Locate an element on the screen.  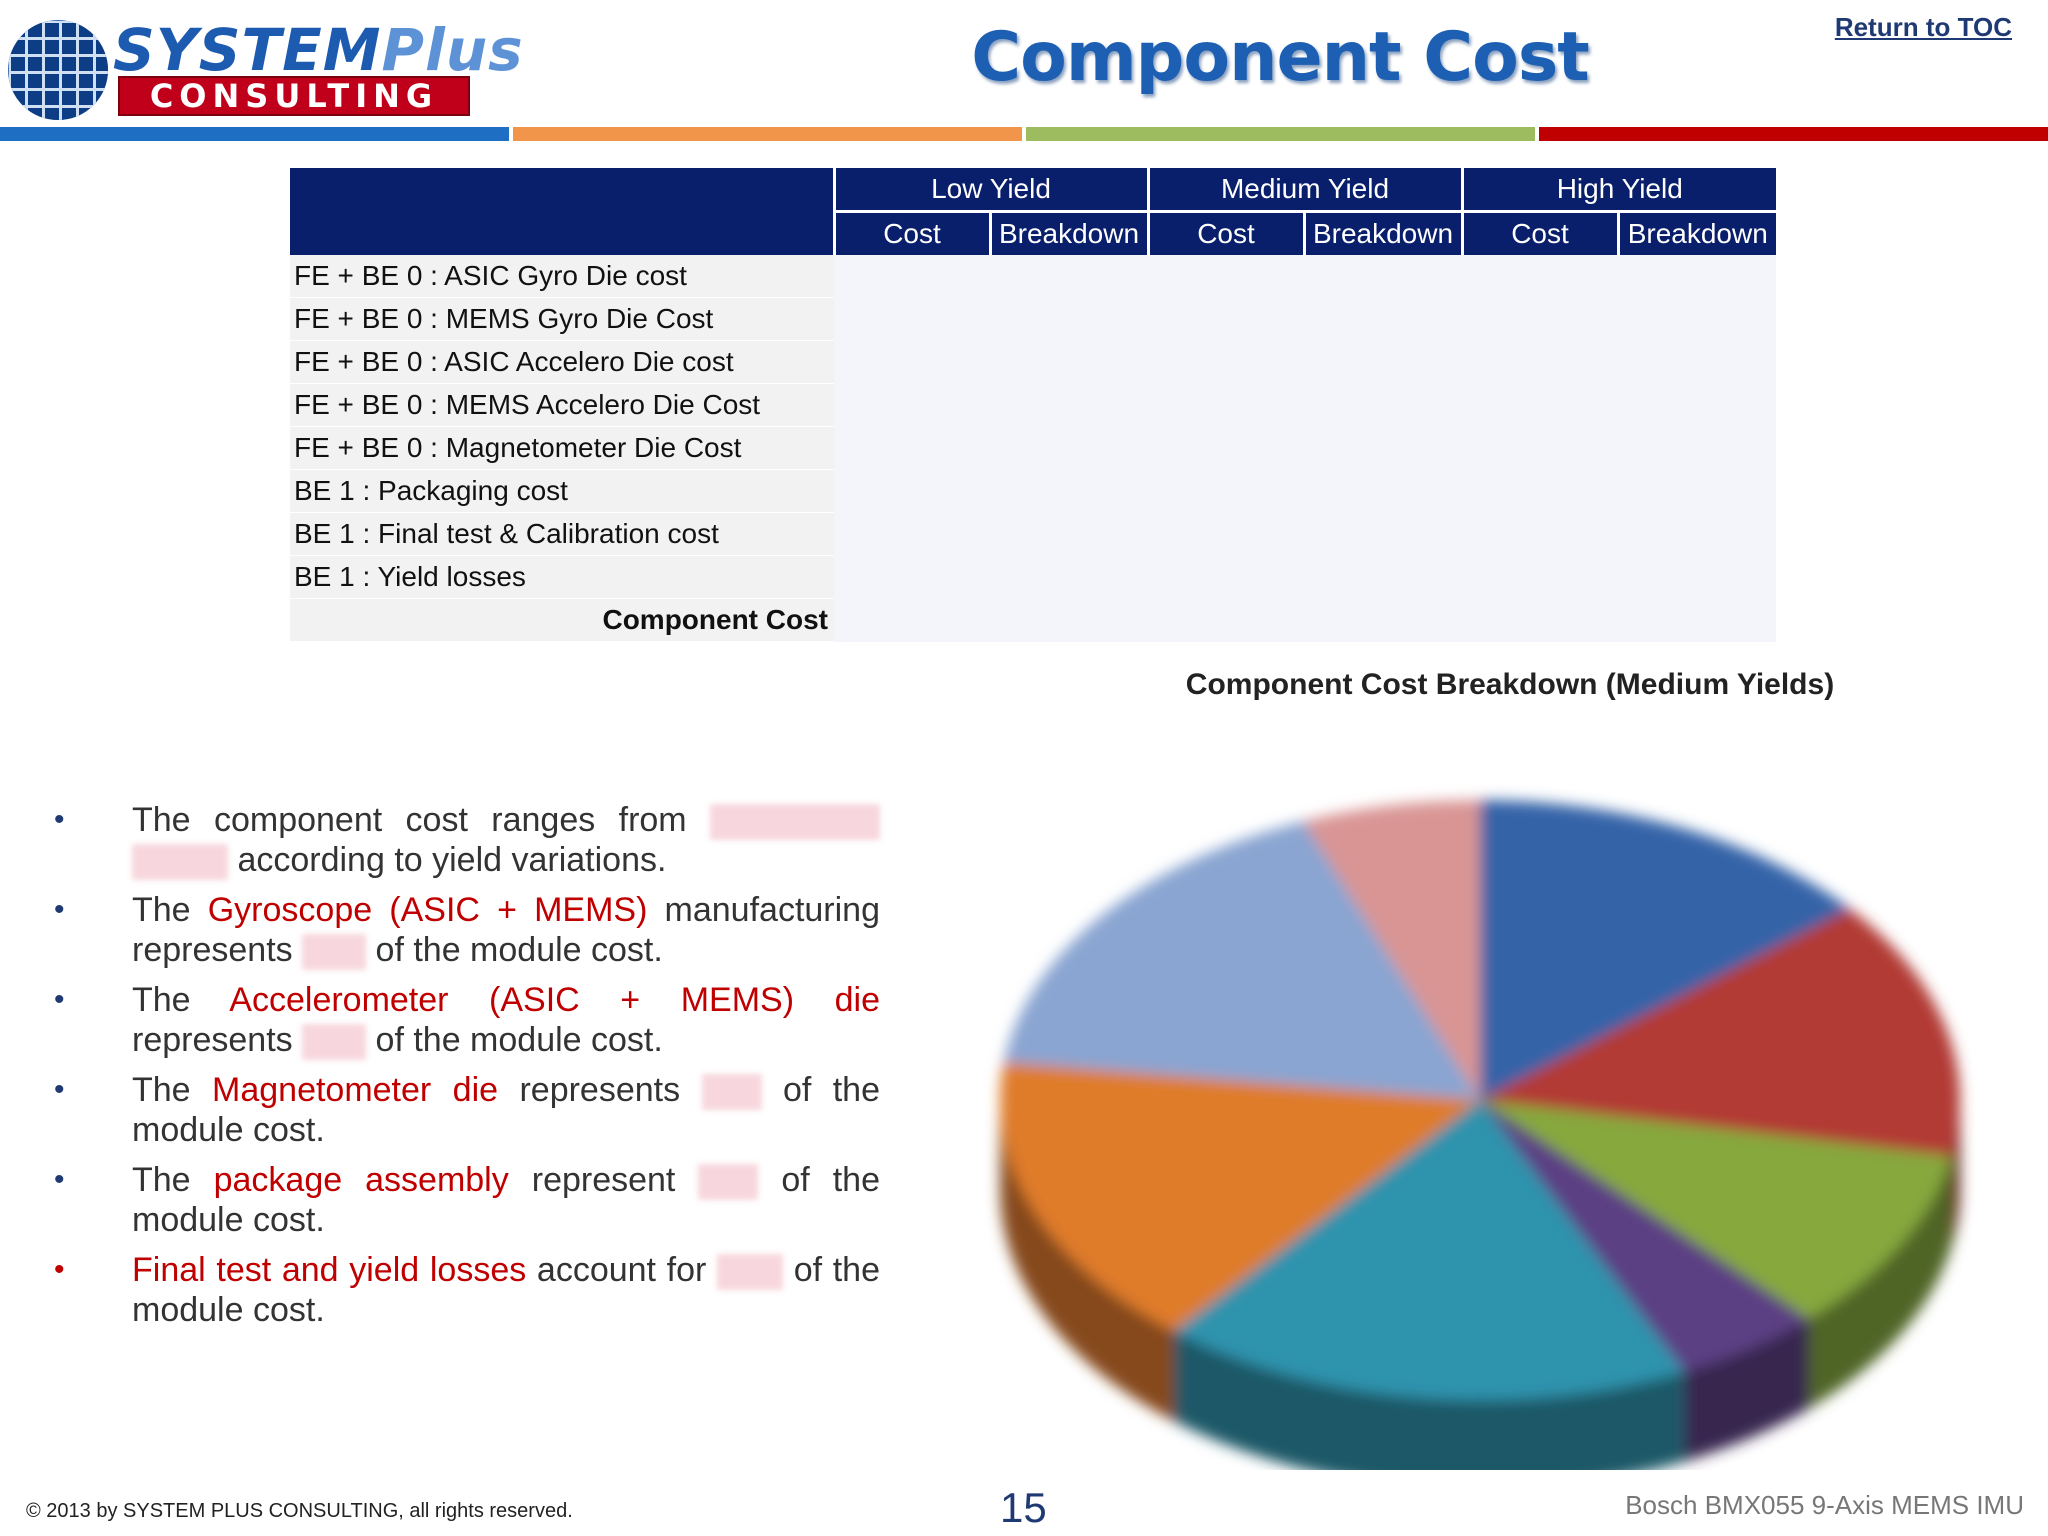
bullet-text: The component cost ranges from is located at coordinates (421, 820).